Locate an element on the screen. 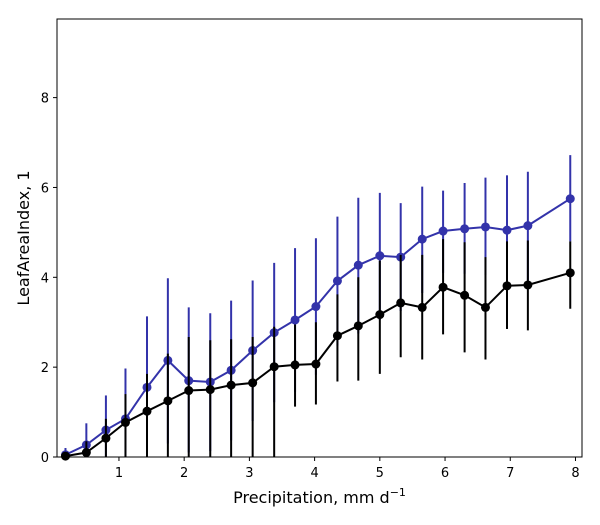 The image size is (600, 525). y-axis-label: LeafAreaIndex, 1 is located at coordinates (23, 237).